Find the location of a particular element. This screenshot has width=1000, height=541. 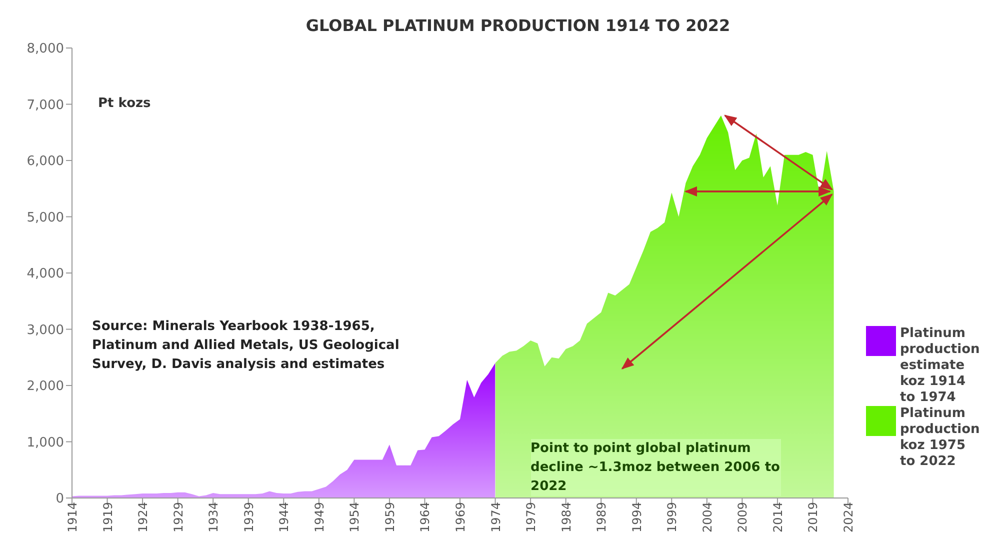

x-tick-label: 1959 is located at coordinates (389, 517).